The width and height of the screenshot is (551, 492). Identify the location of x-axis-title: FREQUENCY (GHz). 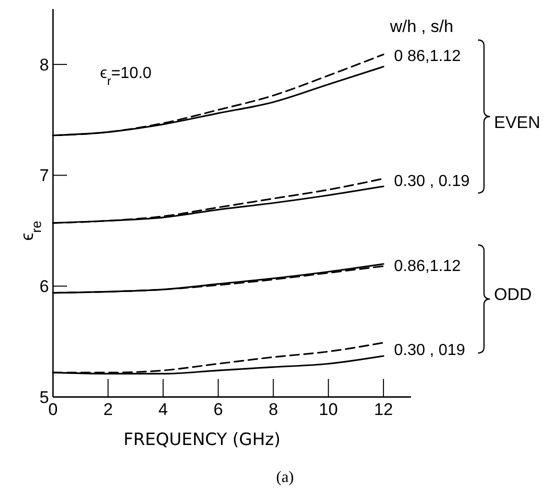
(202, 440).